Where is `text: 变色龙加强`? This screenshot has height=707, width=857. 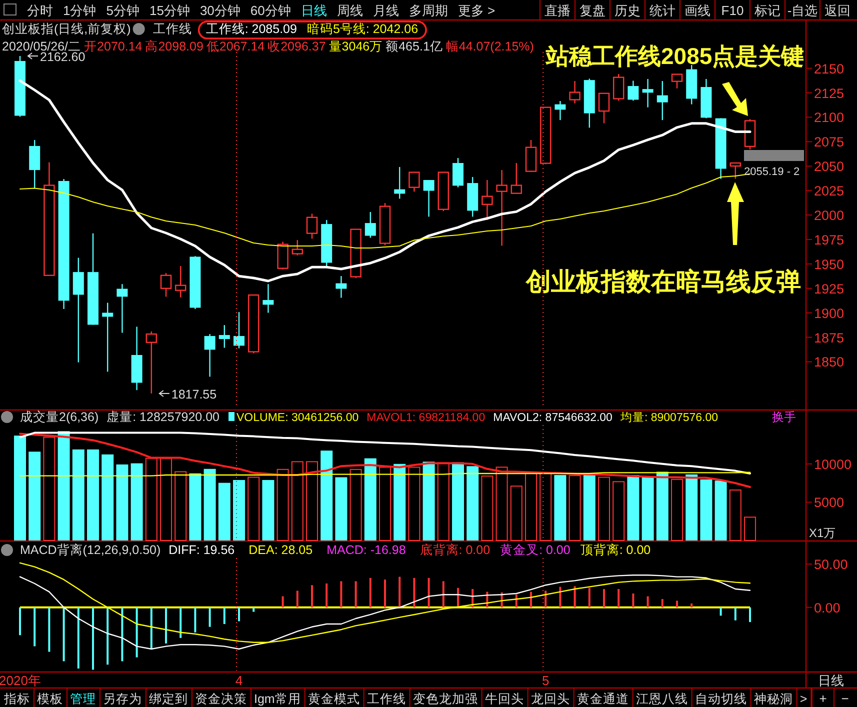 text: 变色龙加强 is located at coordinates (445, 699).